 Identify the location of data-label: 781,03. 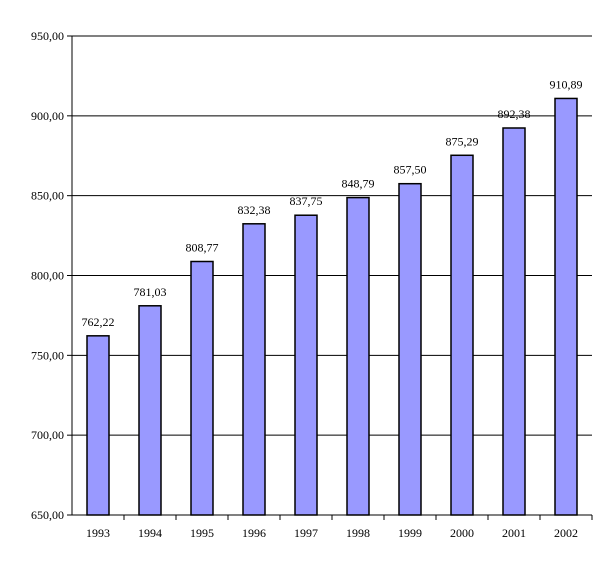
(150, 292).